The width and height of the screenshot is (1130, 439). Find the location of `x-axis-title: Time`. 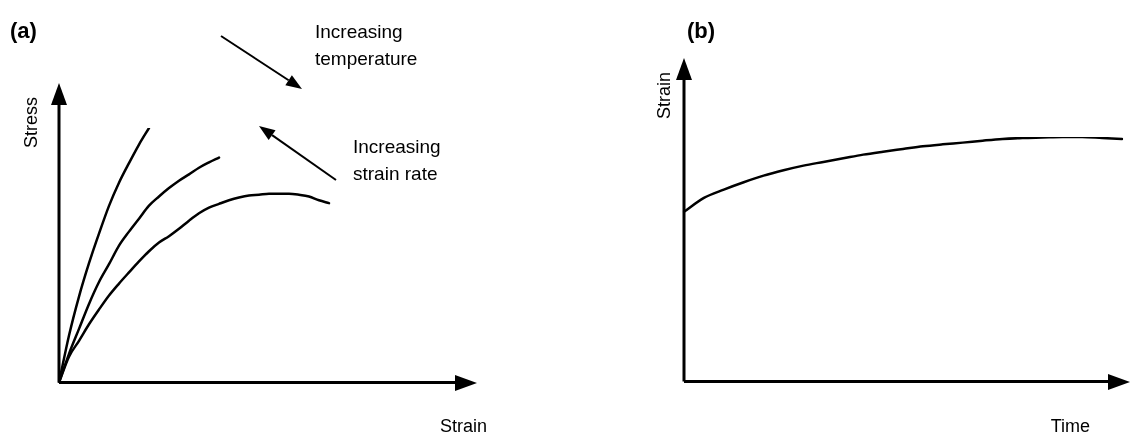

x-axis-title: Time is located at coordinates (1070, 426).